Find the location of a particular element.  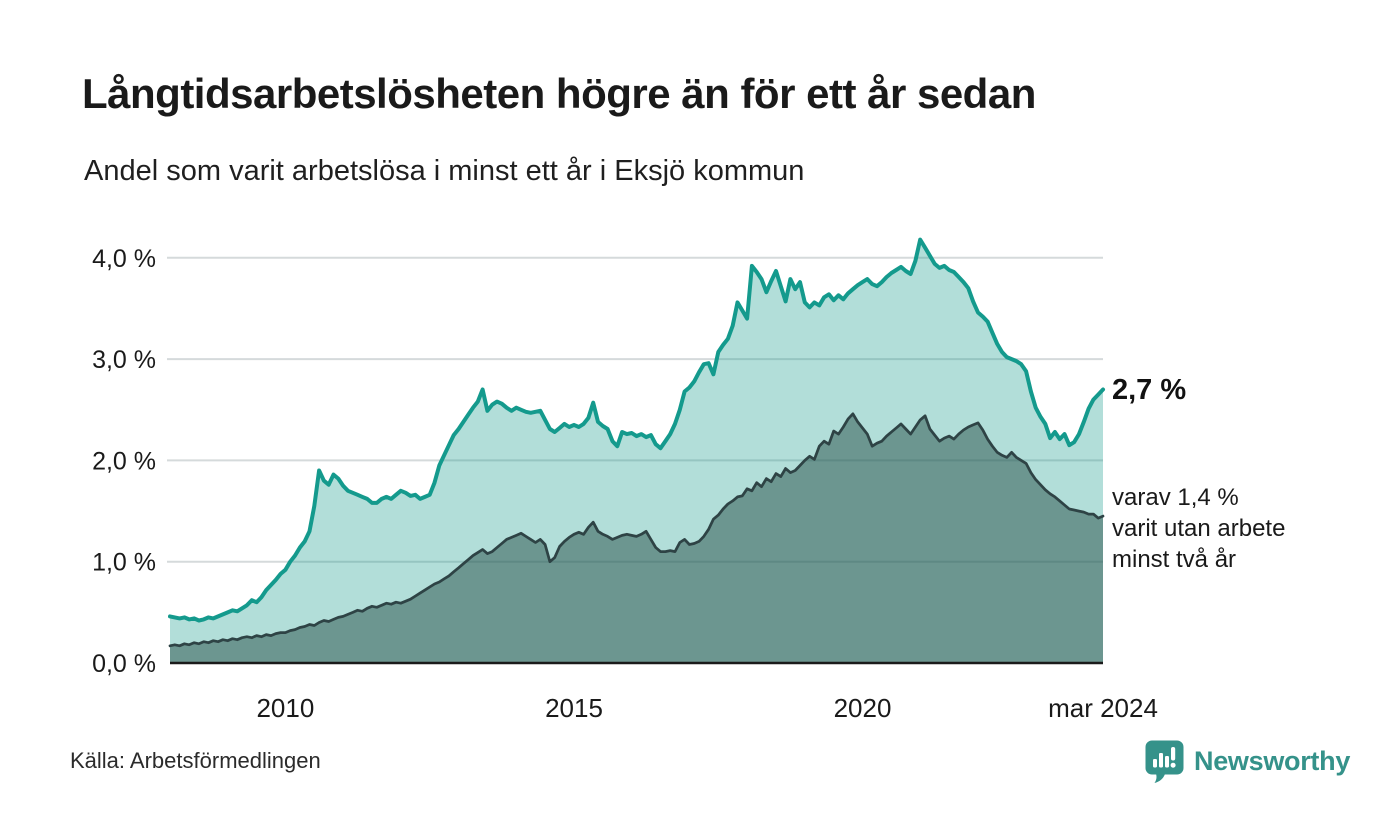

x-axis-tick-label: mar 2024 is located at coordinates (1103, 708).